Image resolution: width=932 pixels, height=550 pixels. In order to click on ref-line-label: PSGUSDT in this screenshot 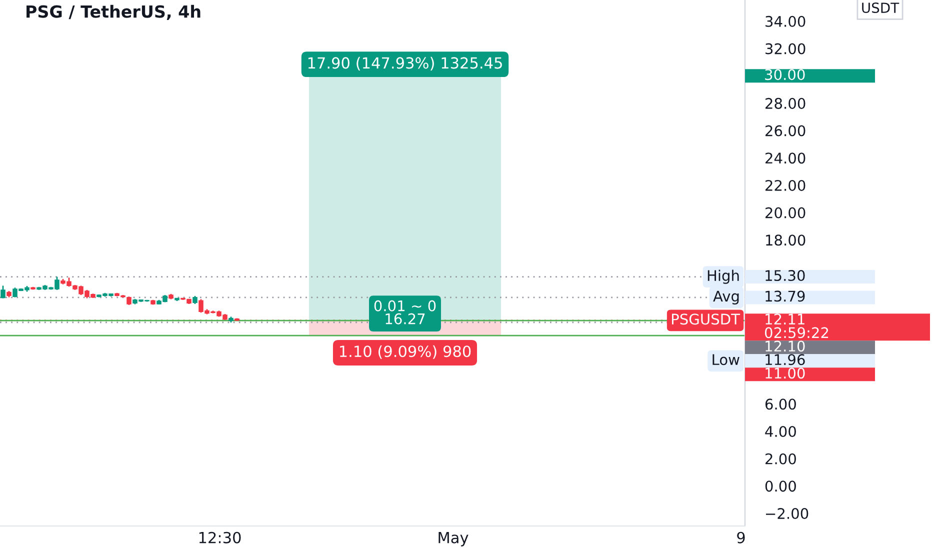, I will do `click(706, 319)`.